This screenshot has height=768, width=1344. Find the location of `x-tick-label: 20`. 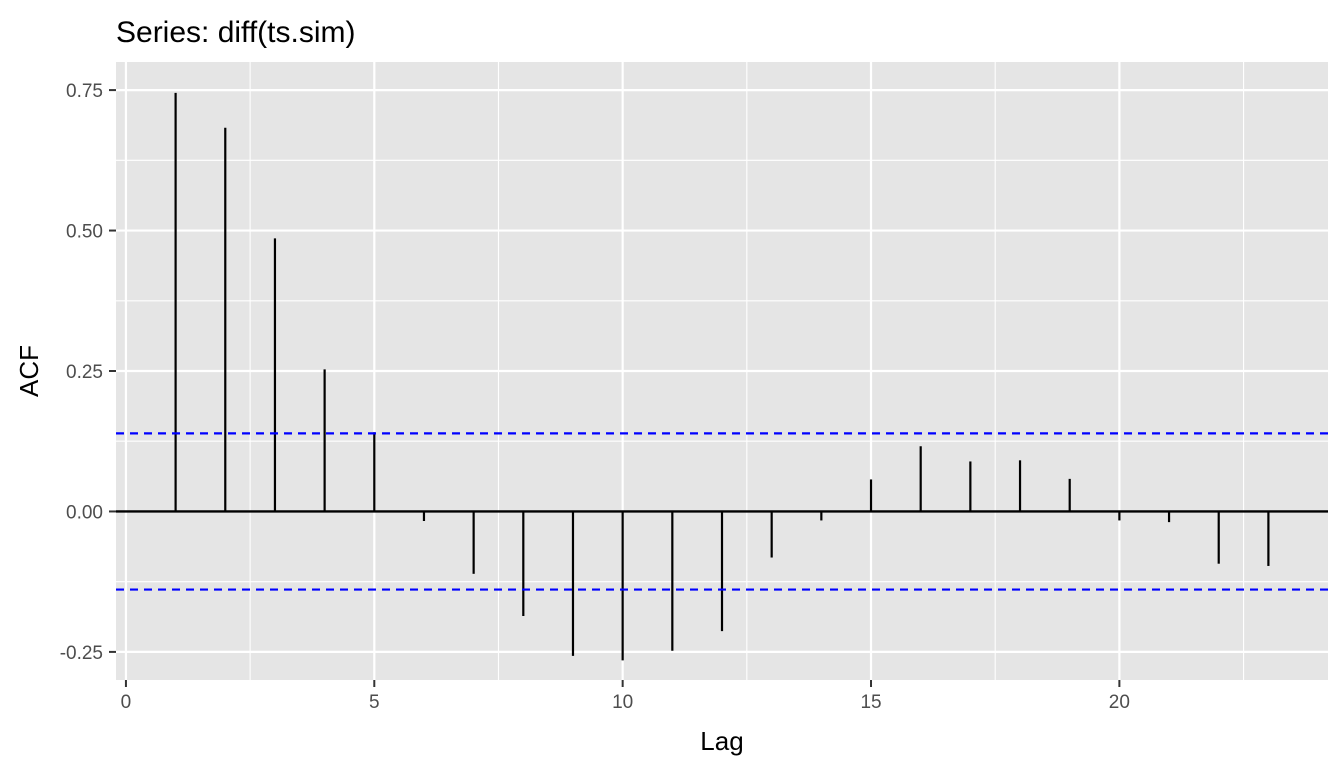

x-tick-label: 20 is located at coordinates (1119, 702).